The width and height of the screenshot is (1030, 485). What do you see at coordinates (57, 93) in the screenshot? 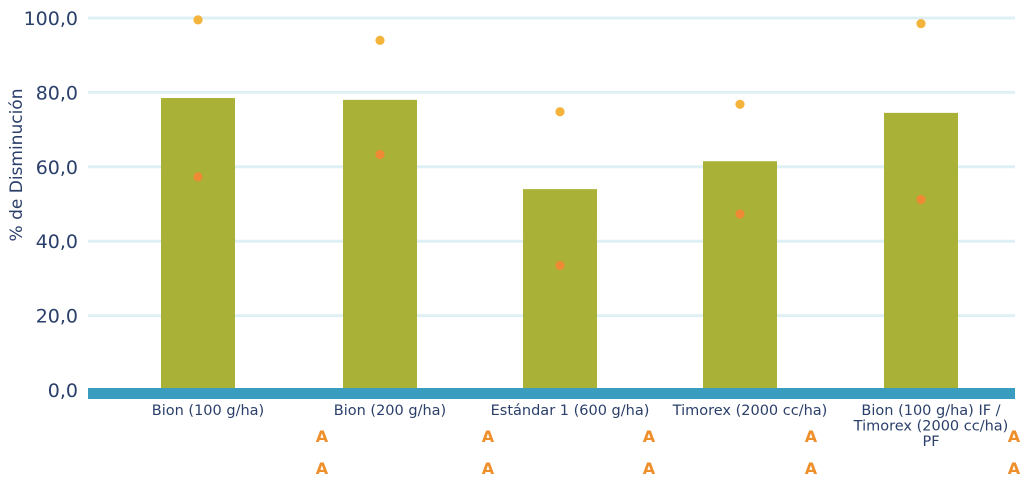
I see `y-tick-label: 80,0` at bounding box center [57, 93].